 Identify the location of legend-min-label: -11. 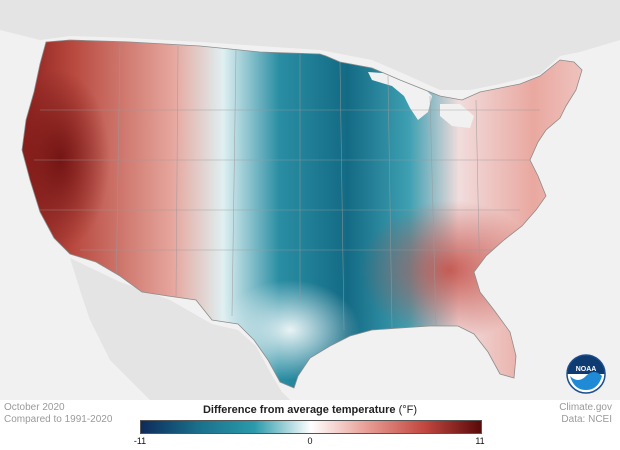
(140, 441).